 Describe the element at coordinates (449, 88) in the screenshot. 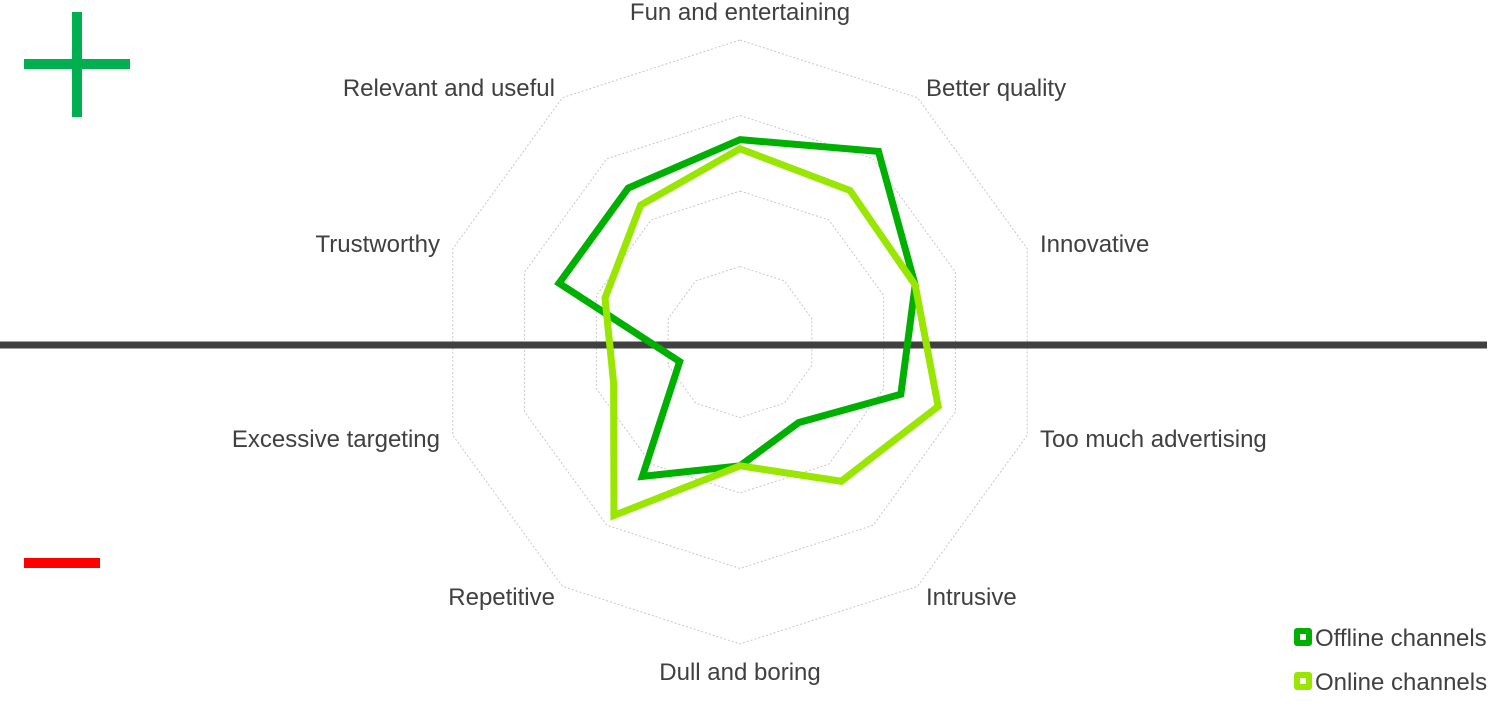

I see `axis-label: Relevant and useful` at that location.